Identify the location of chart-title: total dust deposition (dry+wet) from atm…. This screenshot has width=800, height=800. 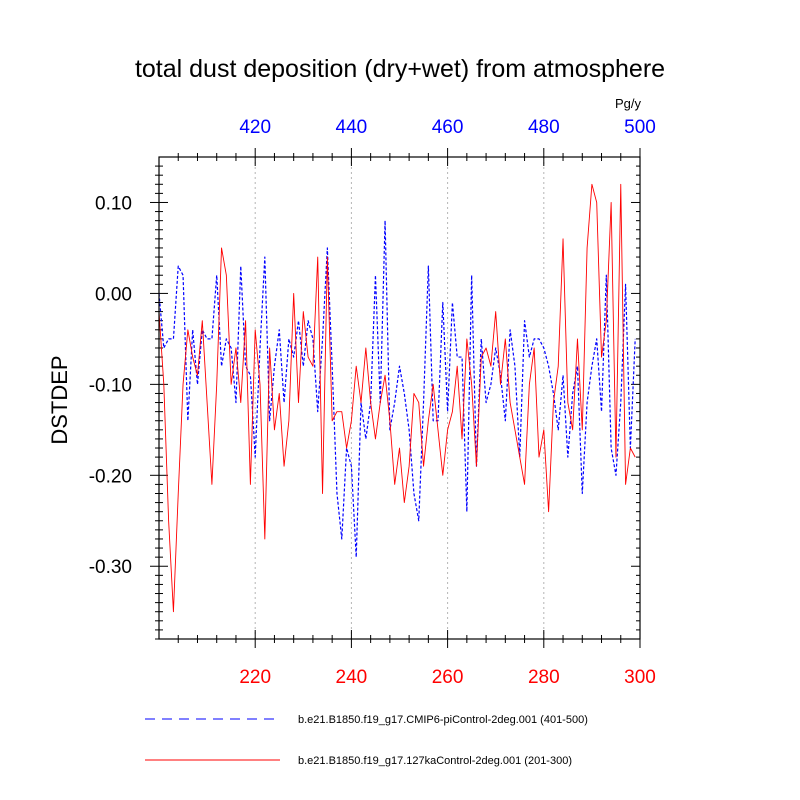
(400, 69).